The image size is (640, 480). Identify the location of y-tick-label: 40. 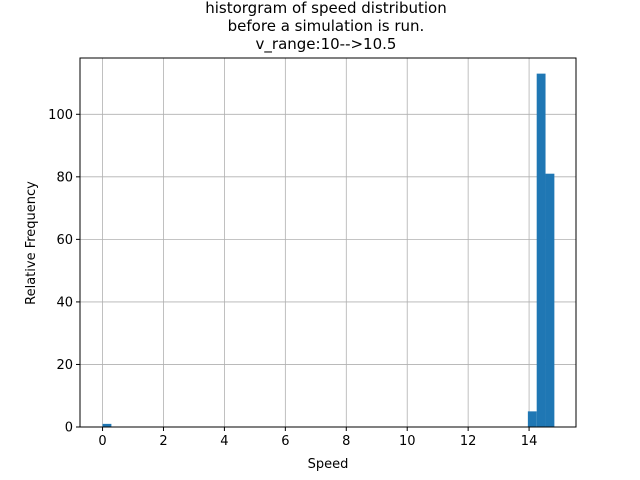
(64, 302).